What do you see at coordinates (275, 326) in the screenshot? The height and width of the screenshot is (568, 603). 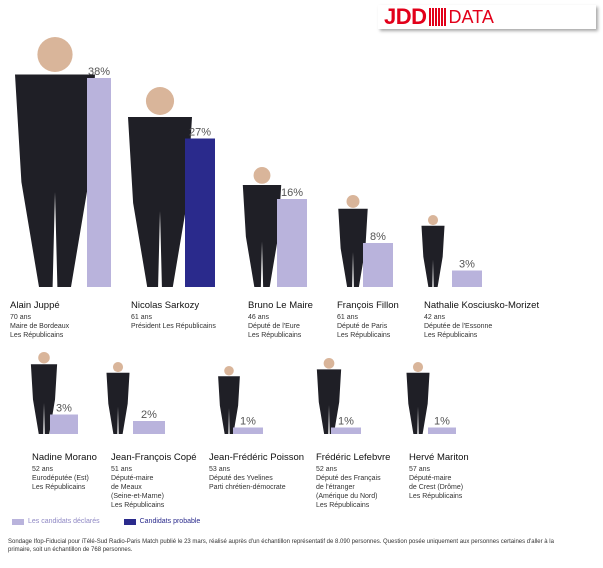 I see `candidate-details-2: 46 ans Député de l'Eure Les Républicains` at bounding box center [275, 326].